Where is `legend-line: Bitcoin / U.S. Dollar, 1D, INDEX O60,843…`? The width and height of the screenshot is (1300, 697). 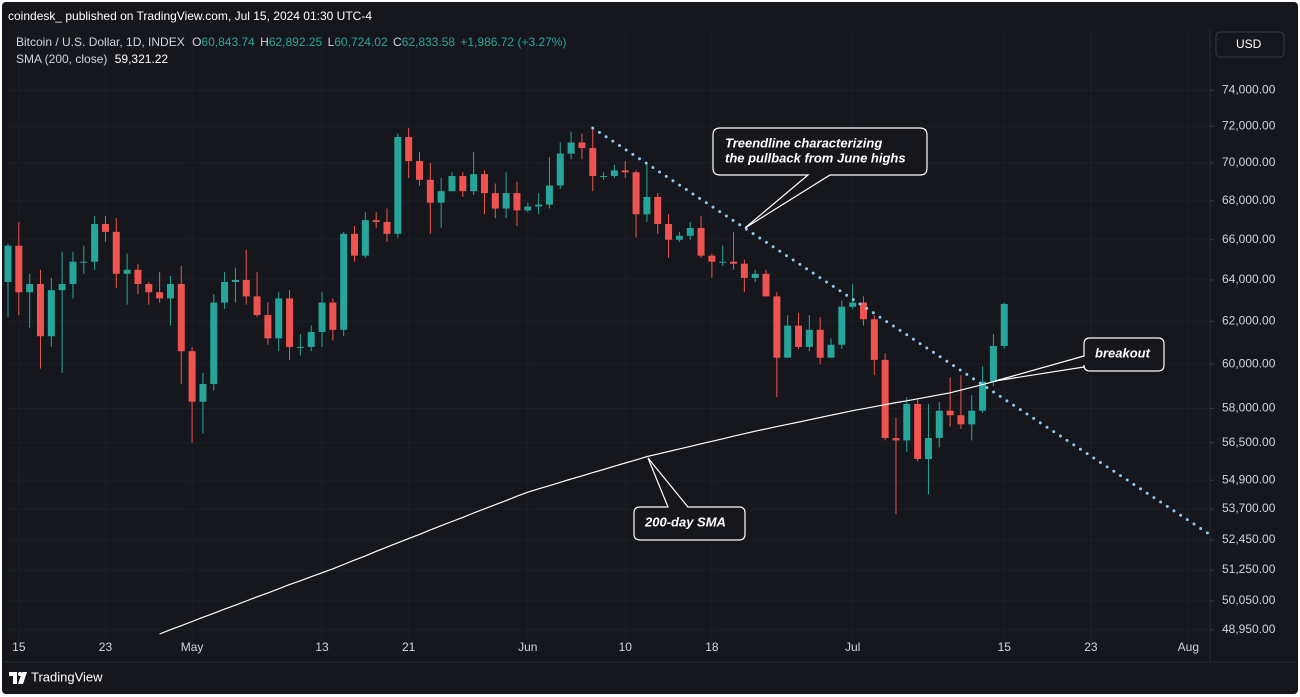 legend-line: Bitcoin / U.S. Dollar, 1D, INDEX O60,843… is located at coordinates (291, 42).